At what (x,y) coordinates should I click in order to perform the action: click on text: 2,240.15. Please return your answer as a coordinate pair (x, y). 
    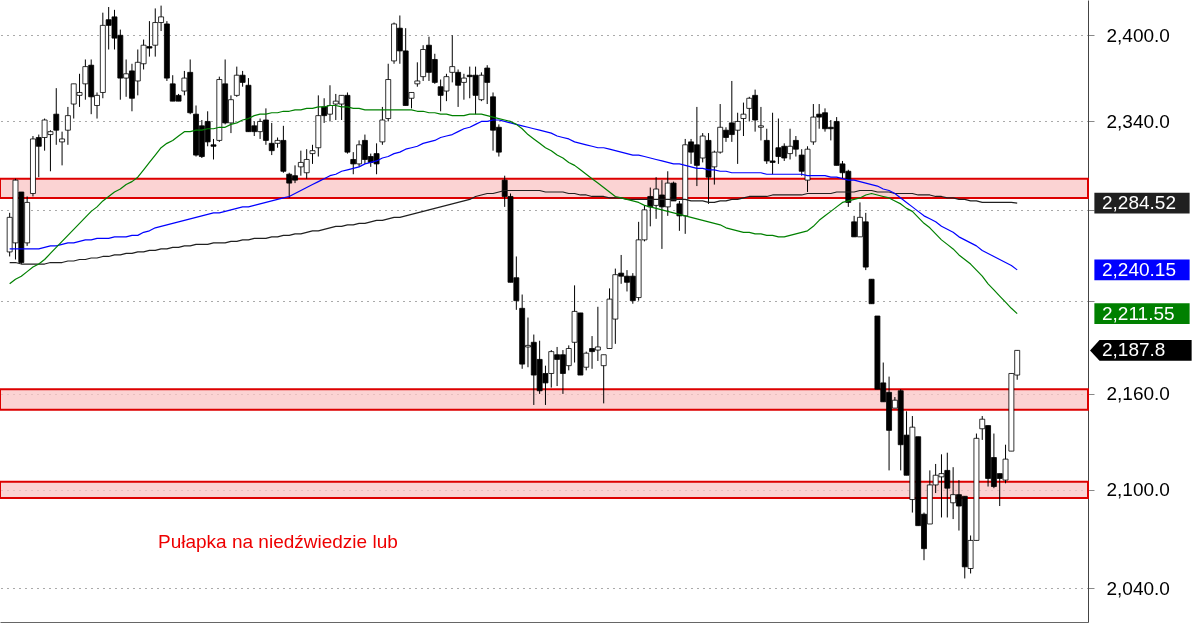
    Looking at the image, I should click on (1139, 269).